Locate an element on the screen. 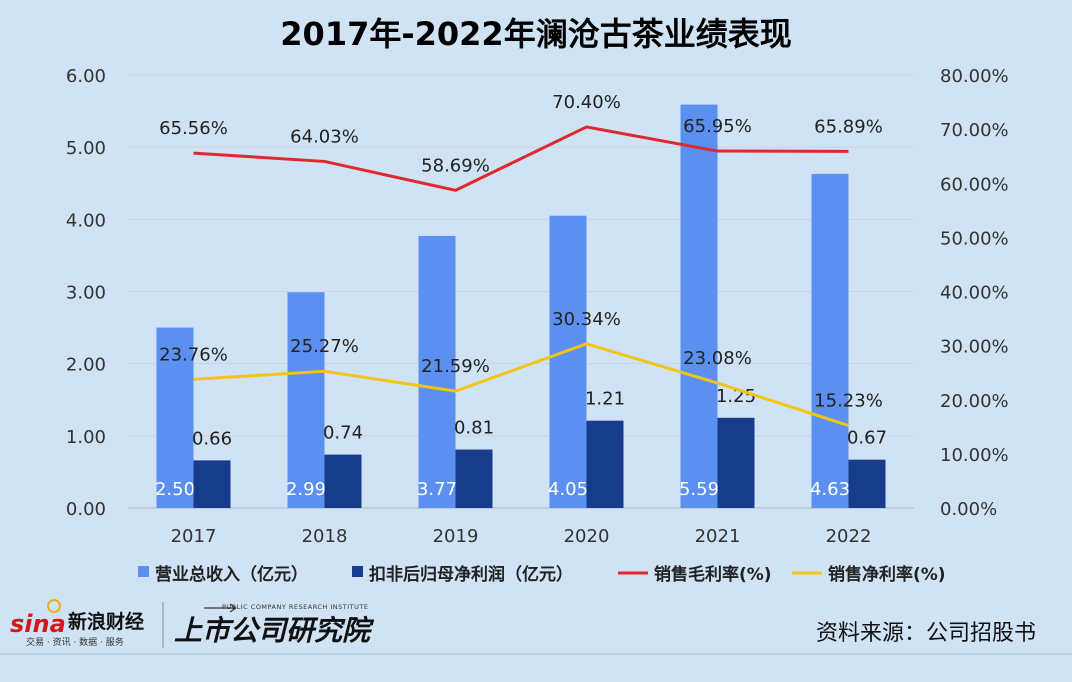 This screenshot has height=682, width=1072. y-right-tick-label: 0.00% is located at coordinates (968, 509).